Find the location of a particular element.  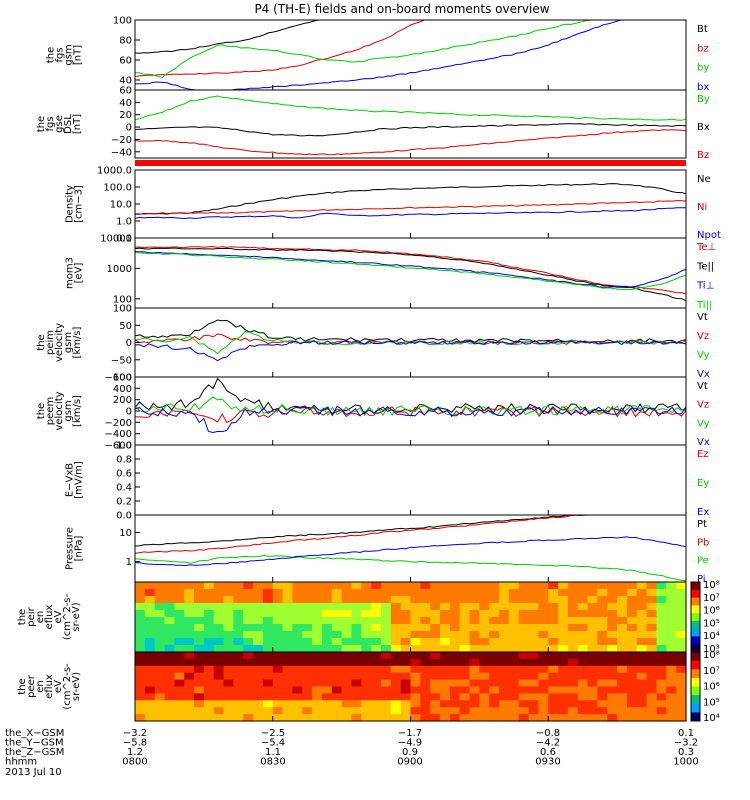

y-tick-label: 0.4 is located at coordinates (124, 488).